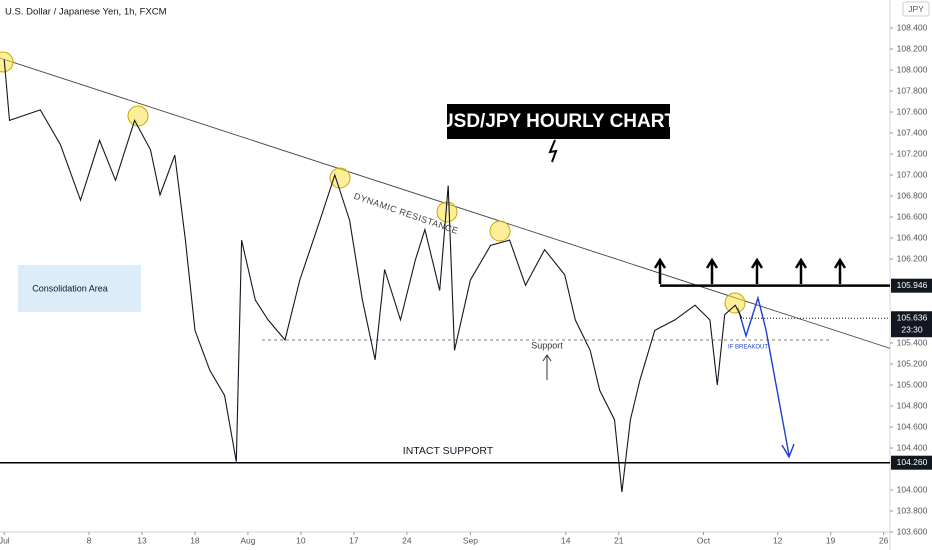  What do you see at coordinates (407, 540) in the screenshot?
I see `x-tick-label: 24` at bounding box center [407, 540].